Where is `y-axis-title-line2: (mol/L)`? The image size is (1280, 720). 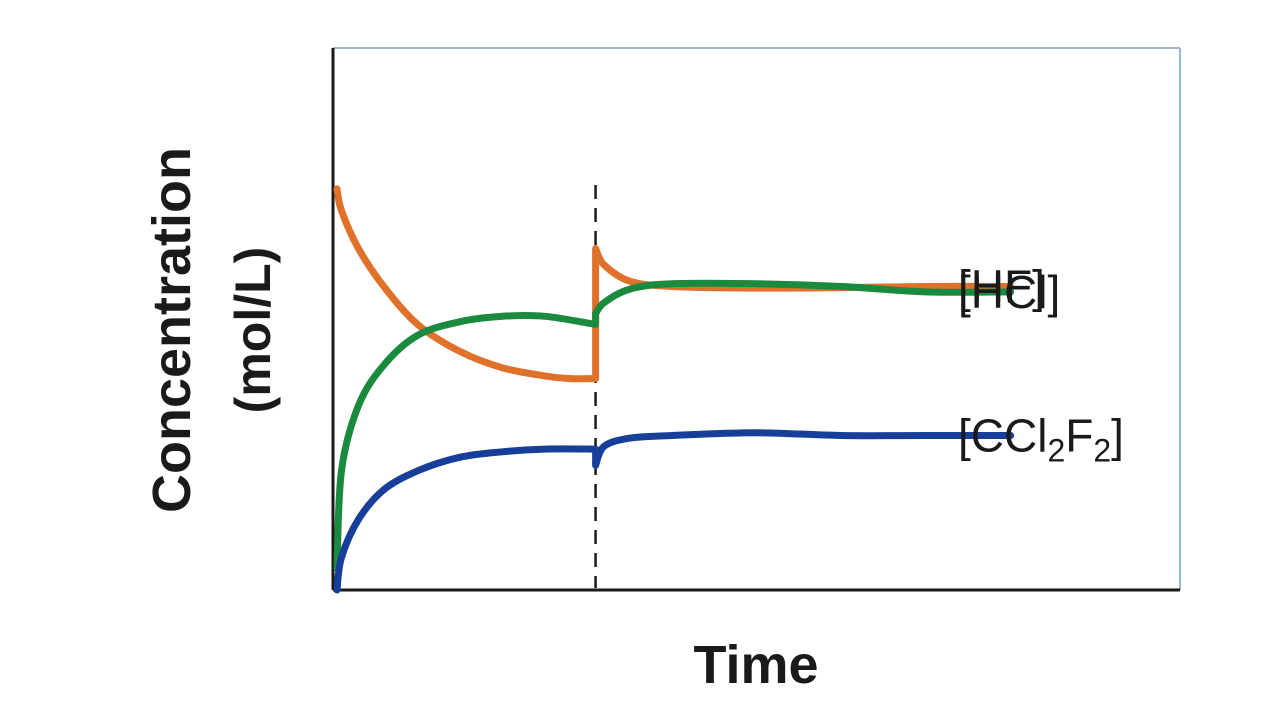
y-axis-title-line2: (mol/L) is located at coordinates (253, 330).